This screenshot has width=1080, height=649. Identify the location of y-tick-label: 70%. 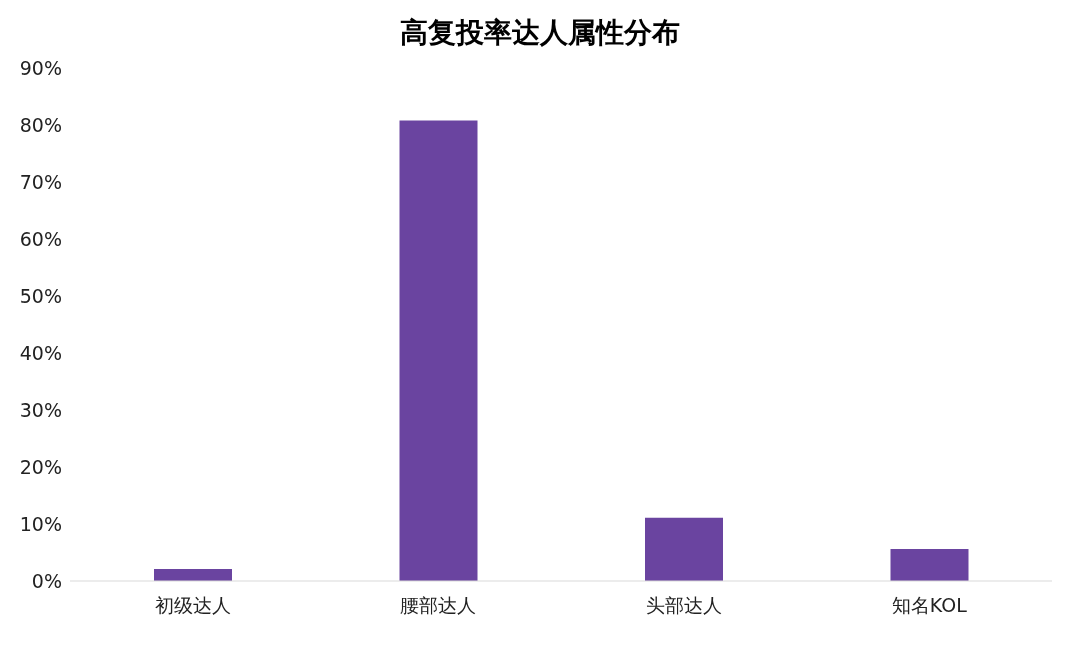
(40, 181).